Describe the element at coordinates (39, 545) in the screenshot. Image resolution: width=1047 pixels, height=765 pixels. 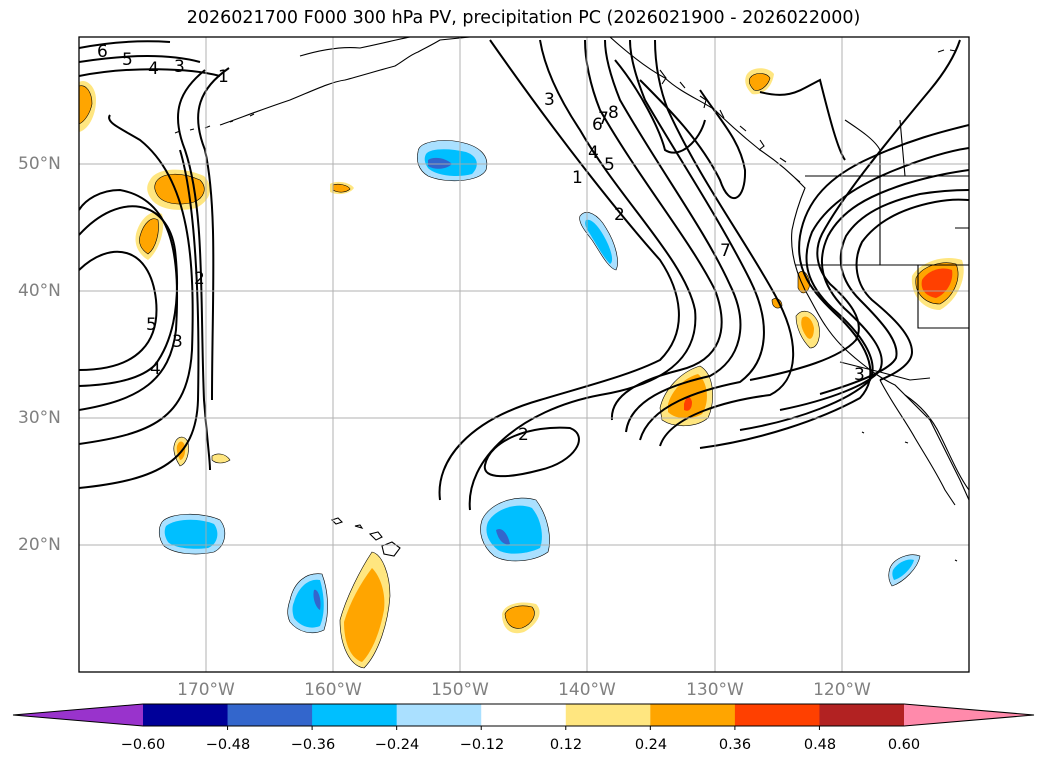
I see `lat-label: 20°N` at that location.